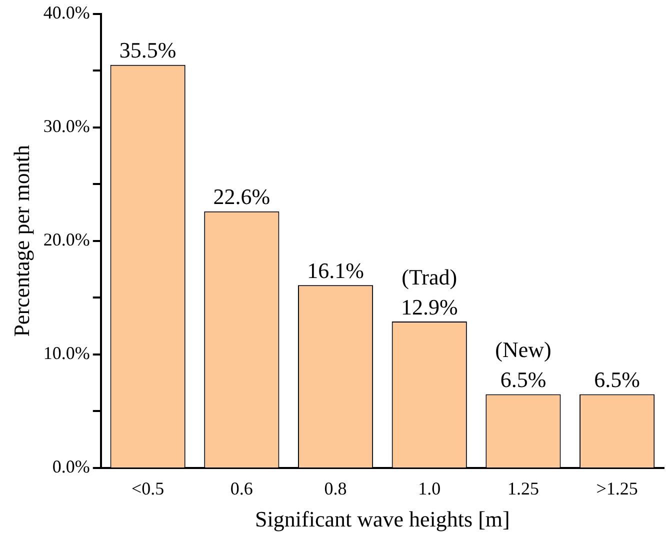 Image resolution: width=666 pixels, height=544 pixels. What do you see at coordinates (523, 488) in the screenshot?
I see `x-tick-label: 1.25` at bounding box center [523, 488].